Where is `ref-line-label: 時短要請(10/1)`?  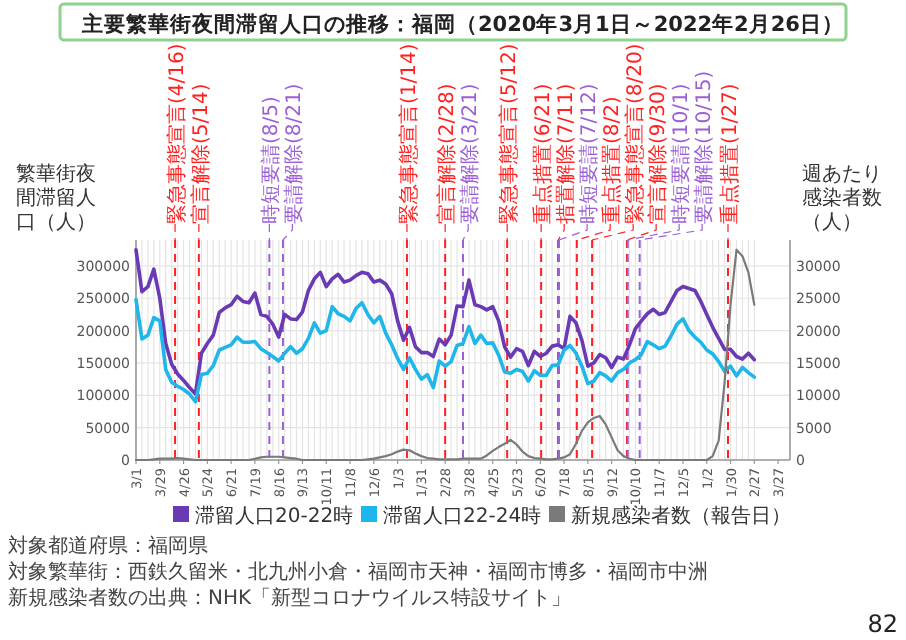
ref-line-label: 時短要請(10/1) is located at coordinates (681, 153).